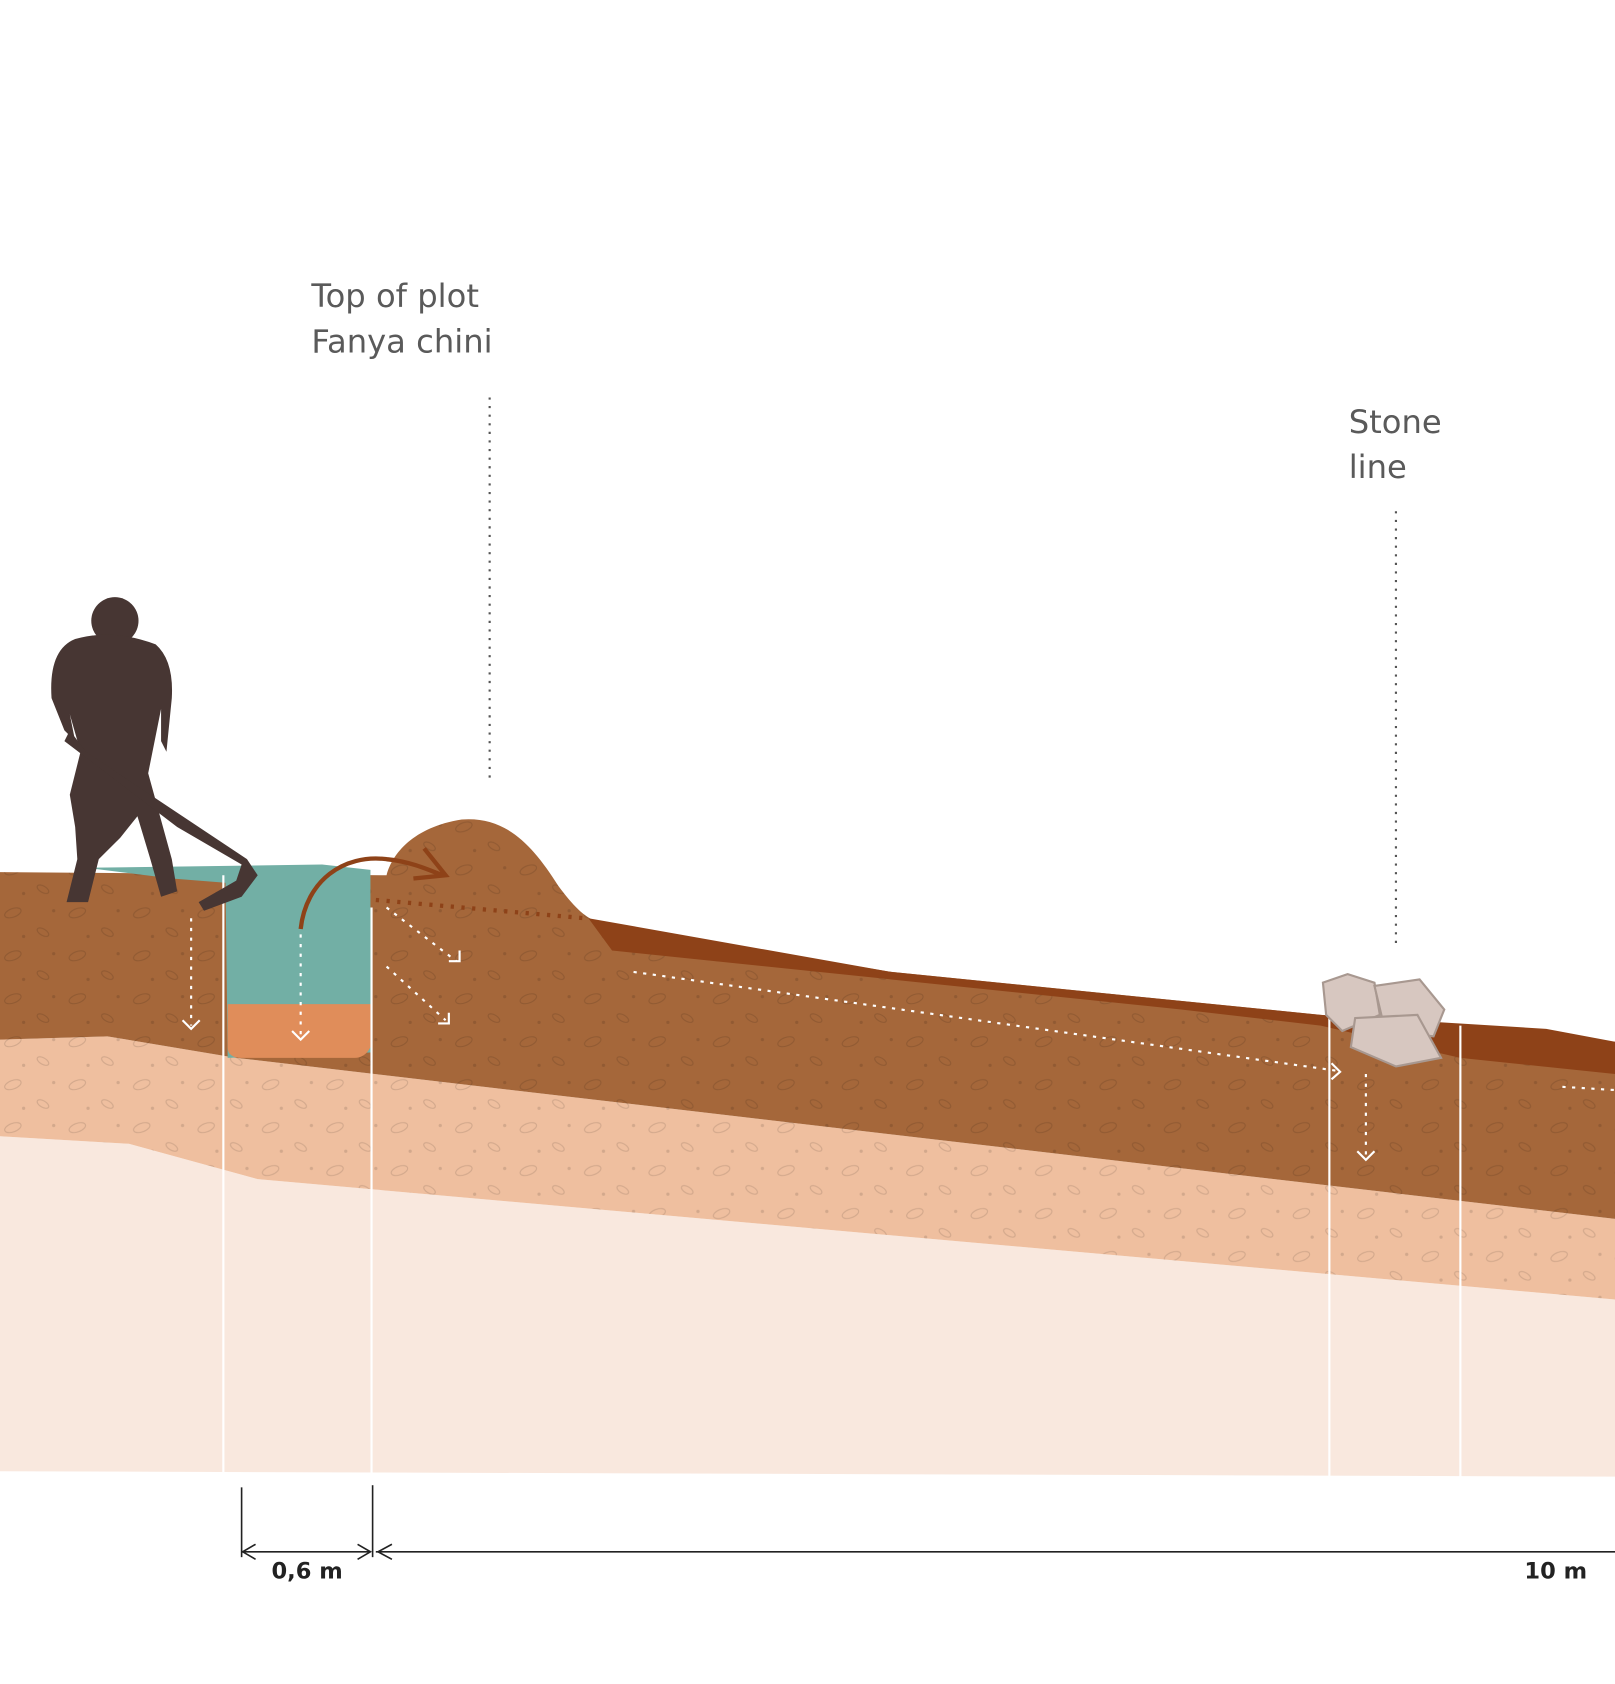 Image resolution: width=1615 pixels, height=1684 pixels. I want to click on ridge-line, so click(480, 909).